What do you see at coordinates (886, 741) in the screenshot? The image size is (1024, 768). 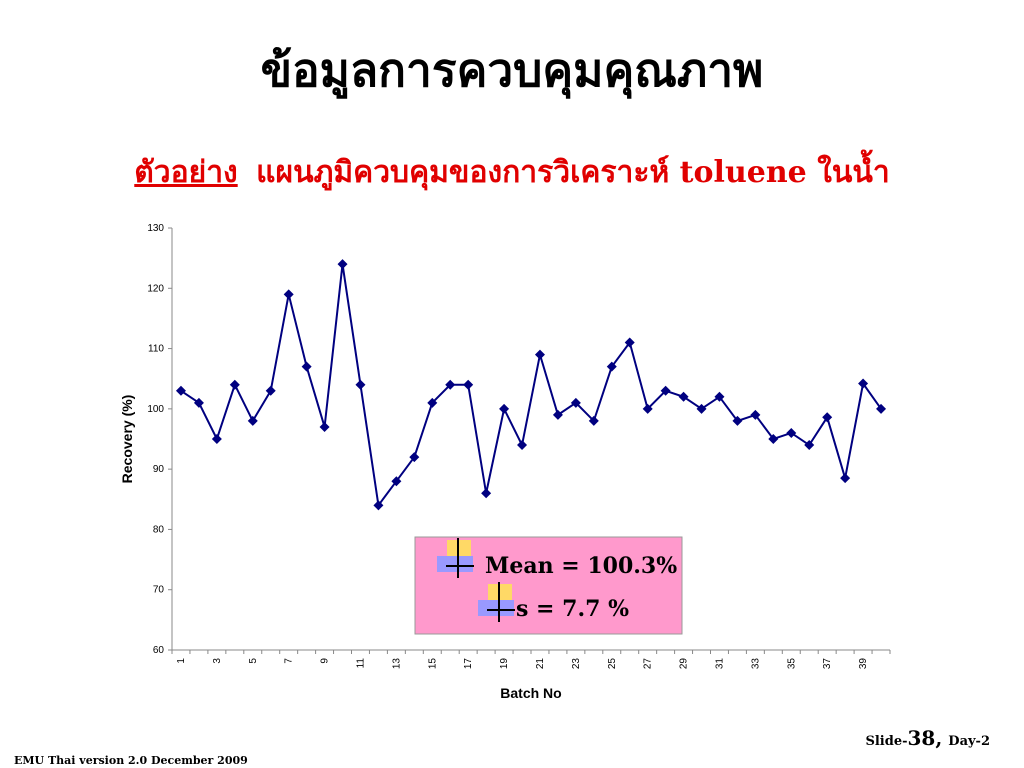 I see `slide-label: Slide-` at bounding box center [886, 741].